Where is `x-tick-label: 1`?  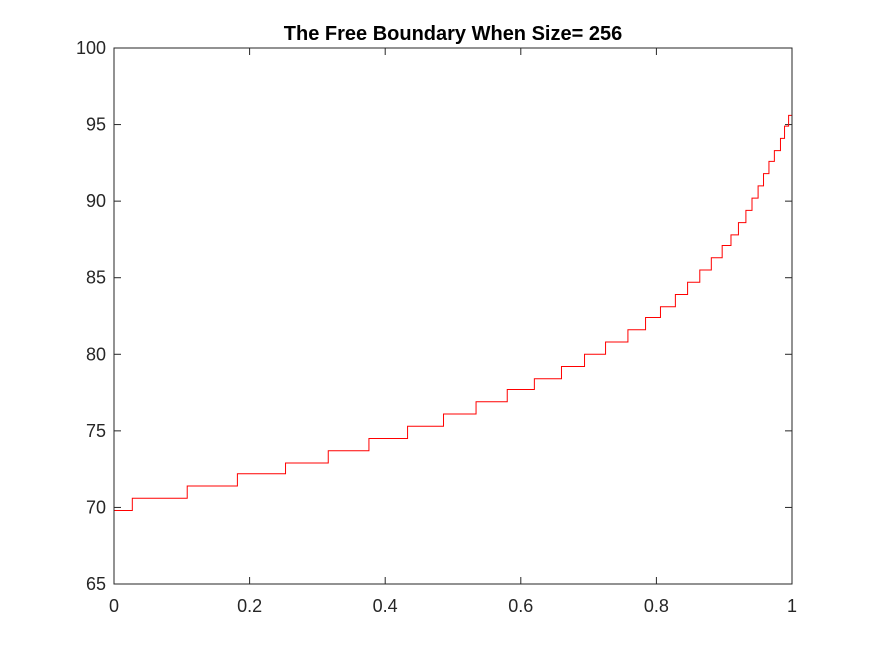 x-tick-label: 1 is located at coordinates (792, 606).